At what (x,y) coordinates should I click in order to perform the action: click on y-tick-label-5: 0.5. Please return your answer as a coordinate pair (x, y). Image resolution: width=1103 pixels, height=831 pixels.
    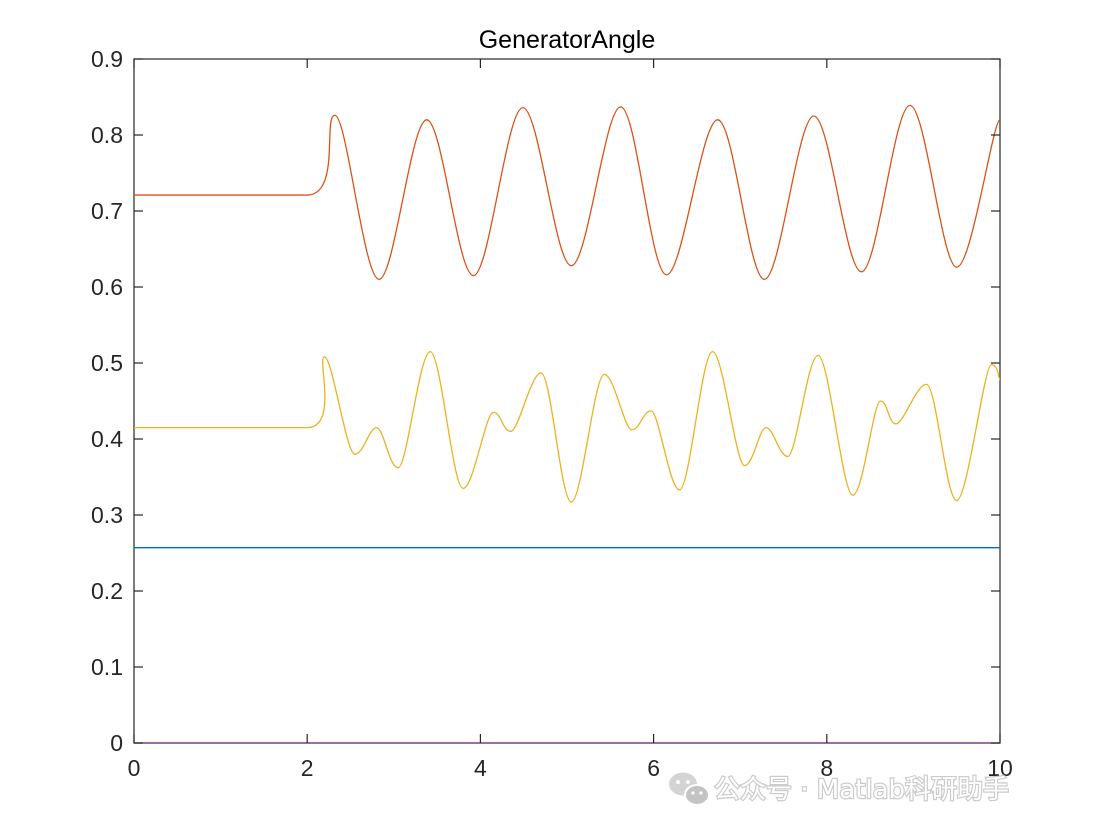
    Looking at the image, I should click on (107, 363).